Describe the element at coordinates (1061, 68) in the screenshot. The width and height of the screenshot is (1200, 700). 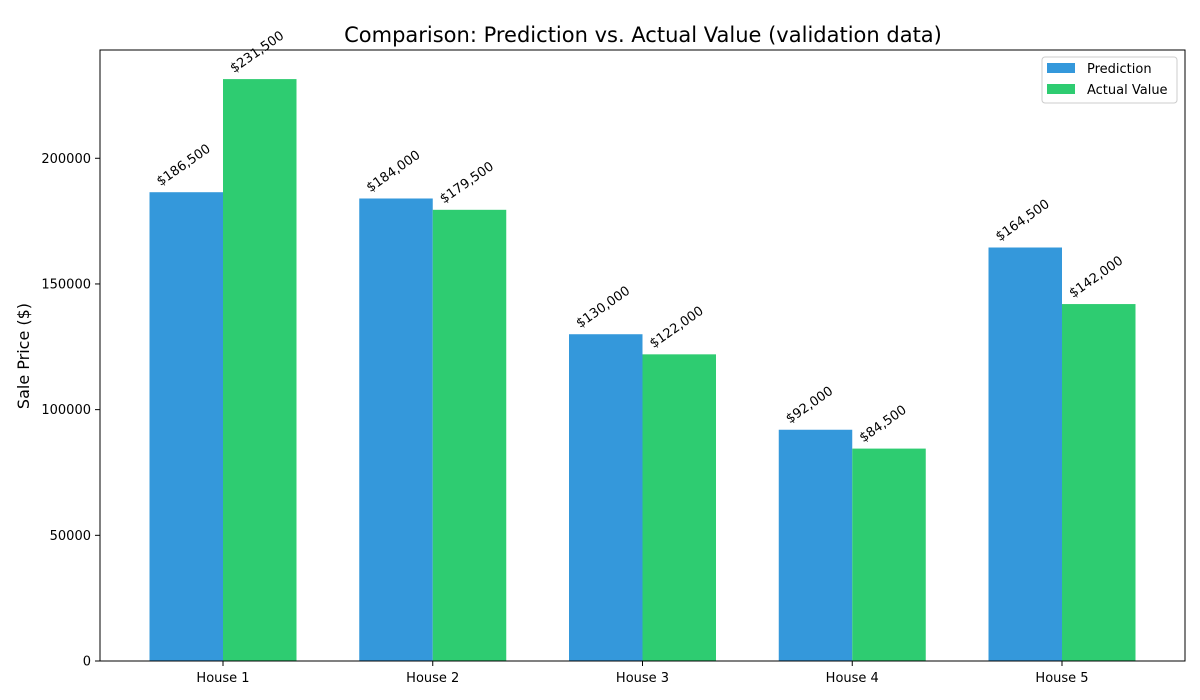
I see `legend-swatch-prediction` at that location.